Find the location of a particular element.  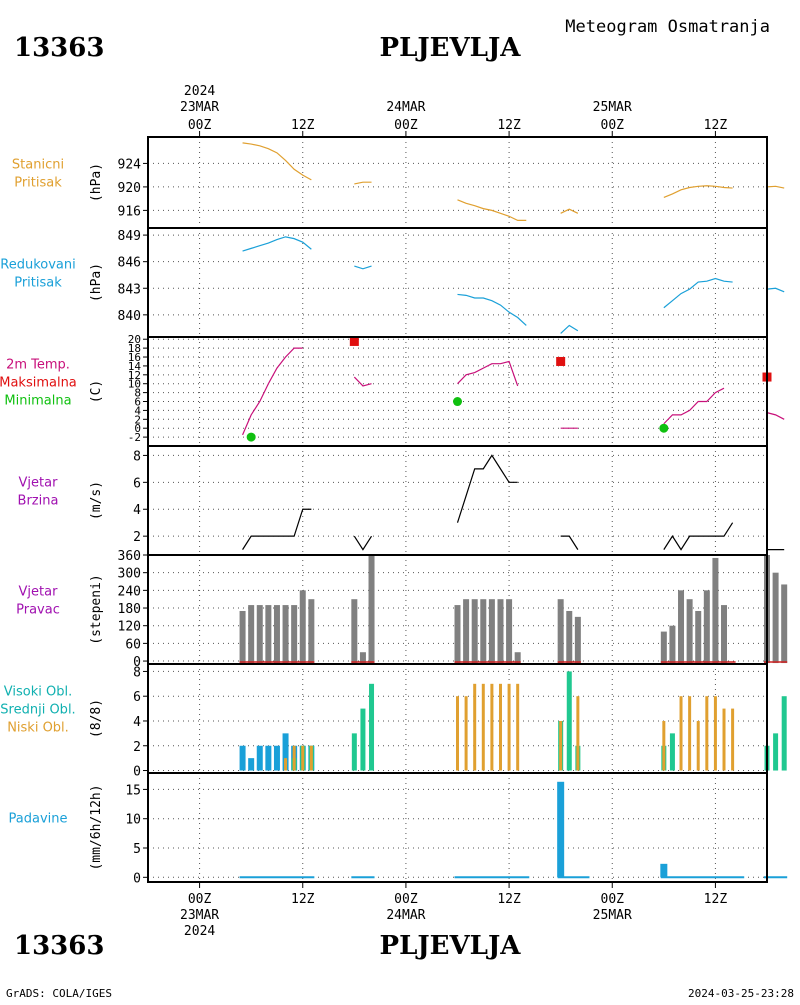

unit-label: (m/s) is located at coordinates (96, 500).